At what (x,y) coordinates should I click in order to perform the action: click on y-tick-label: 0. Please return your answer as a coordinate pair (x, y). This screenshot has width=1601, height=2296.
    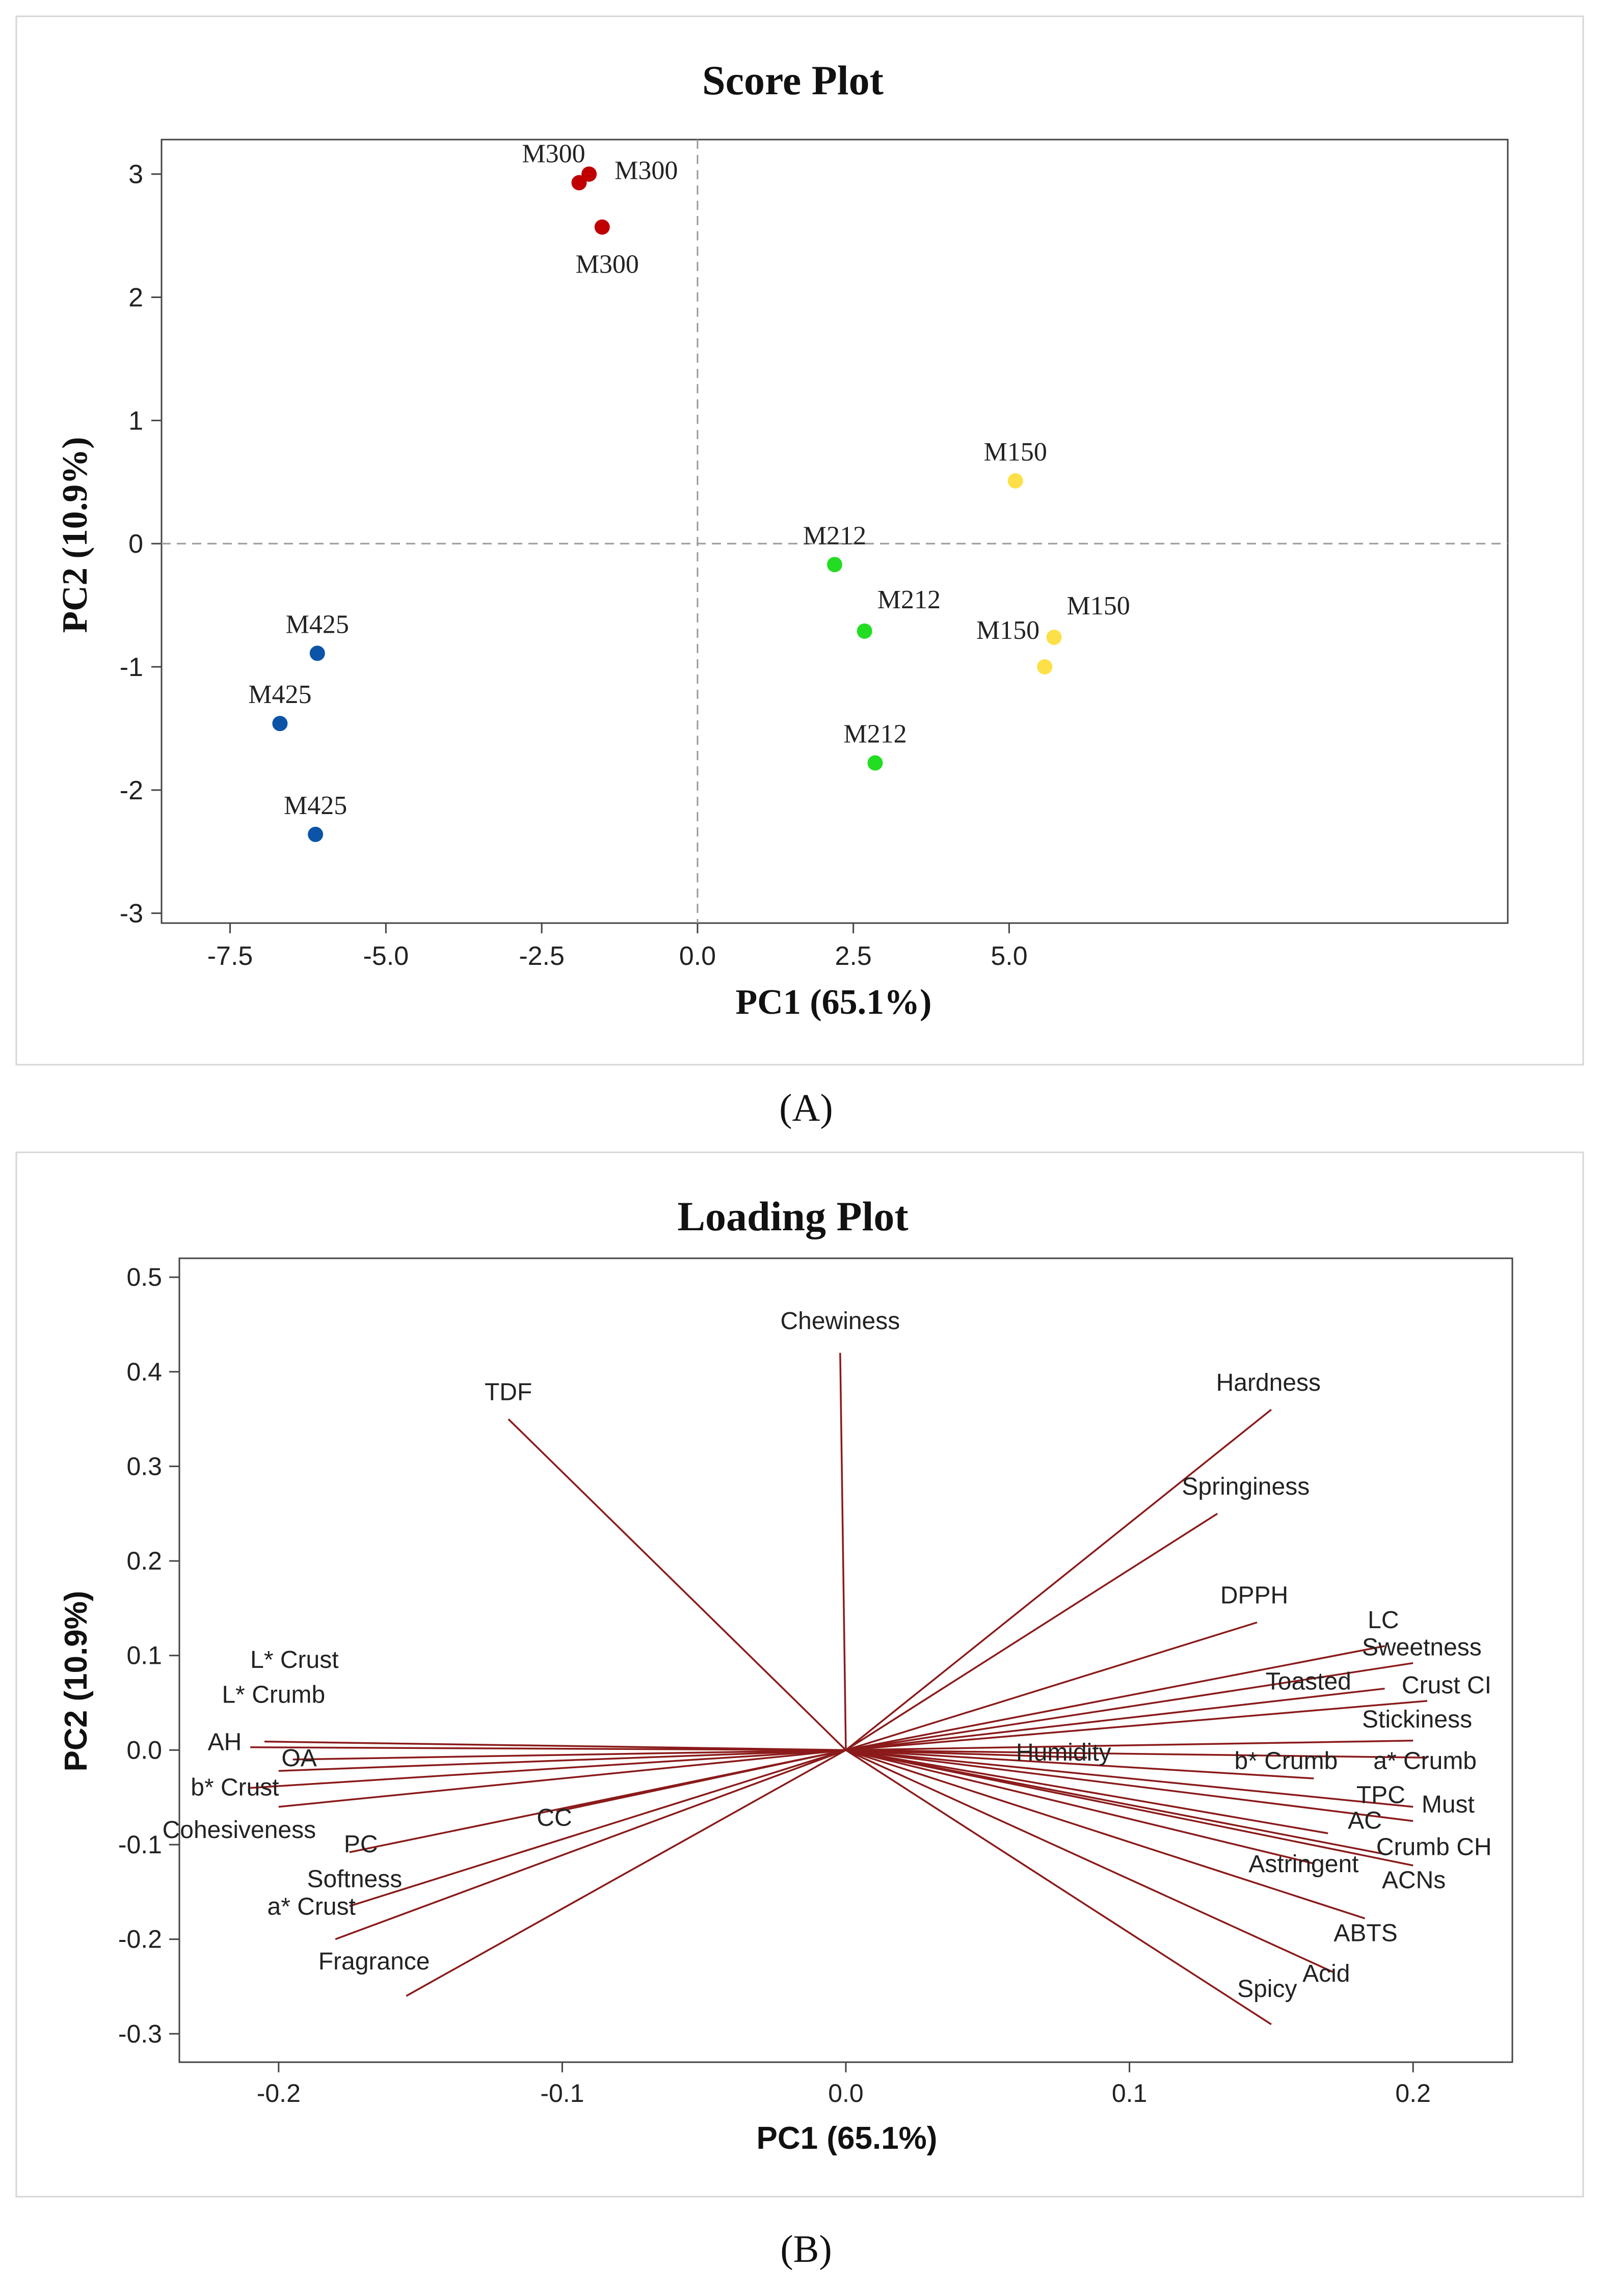
    Looking at the image, I should click on (135, 544).